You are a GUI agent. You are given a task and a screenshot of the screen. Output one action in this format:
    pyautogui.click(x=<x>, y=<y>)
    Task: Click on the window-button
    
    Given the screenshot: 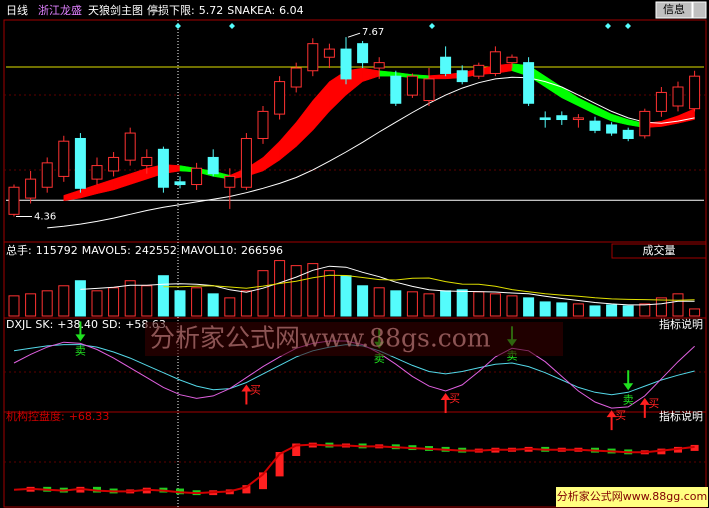 What is the action you would take?
    pyautogui.click(x=699, y=10)
    